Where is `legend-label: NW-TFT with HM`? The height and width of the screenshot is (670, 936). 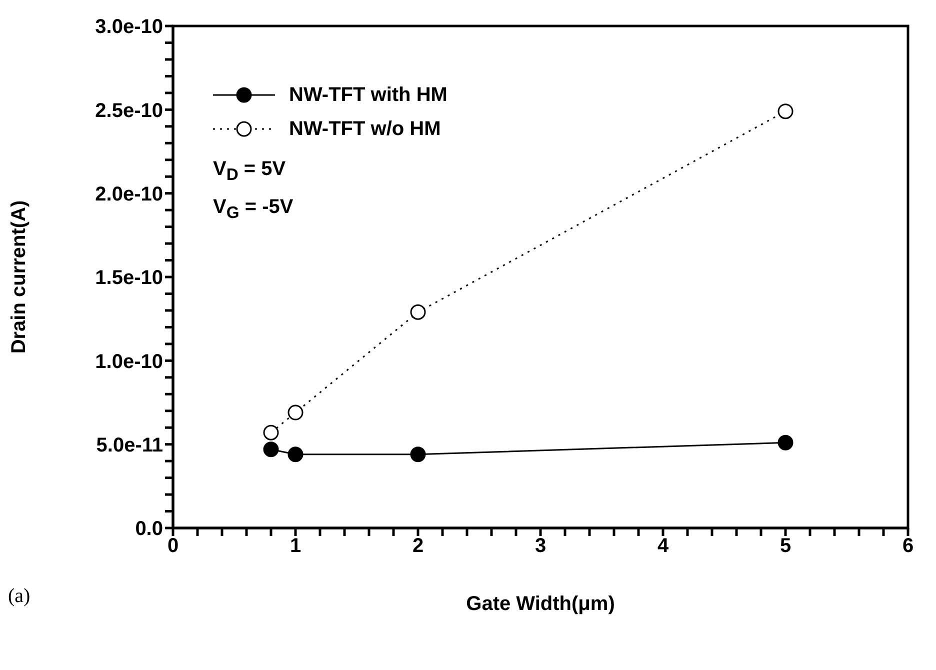 legend-label: NW-TFT with HM is located at coordinates (368, 95).